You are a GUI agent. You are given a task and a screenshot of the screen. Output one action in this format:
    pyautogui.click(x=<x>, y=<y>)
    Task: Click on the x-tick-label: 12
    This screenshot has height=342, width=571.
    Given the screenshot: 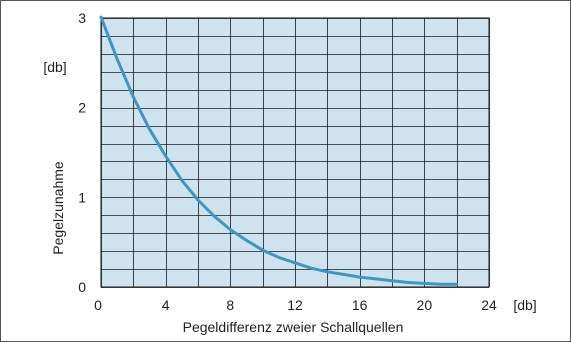 What is the action you would take?
    pyautogui.click(x=295, y=305)
    